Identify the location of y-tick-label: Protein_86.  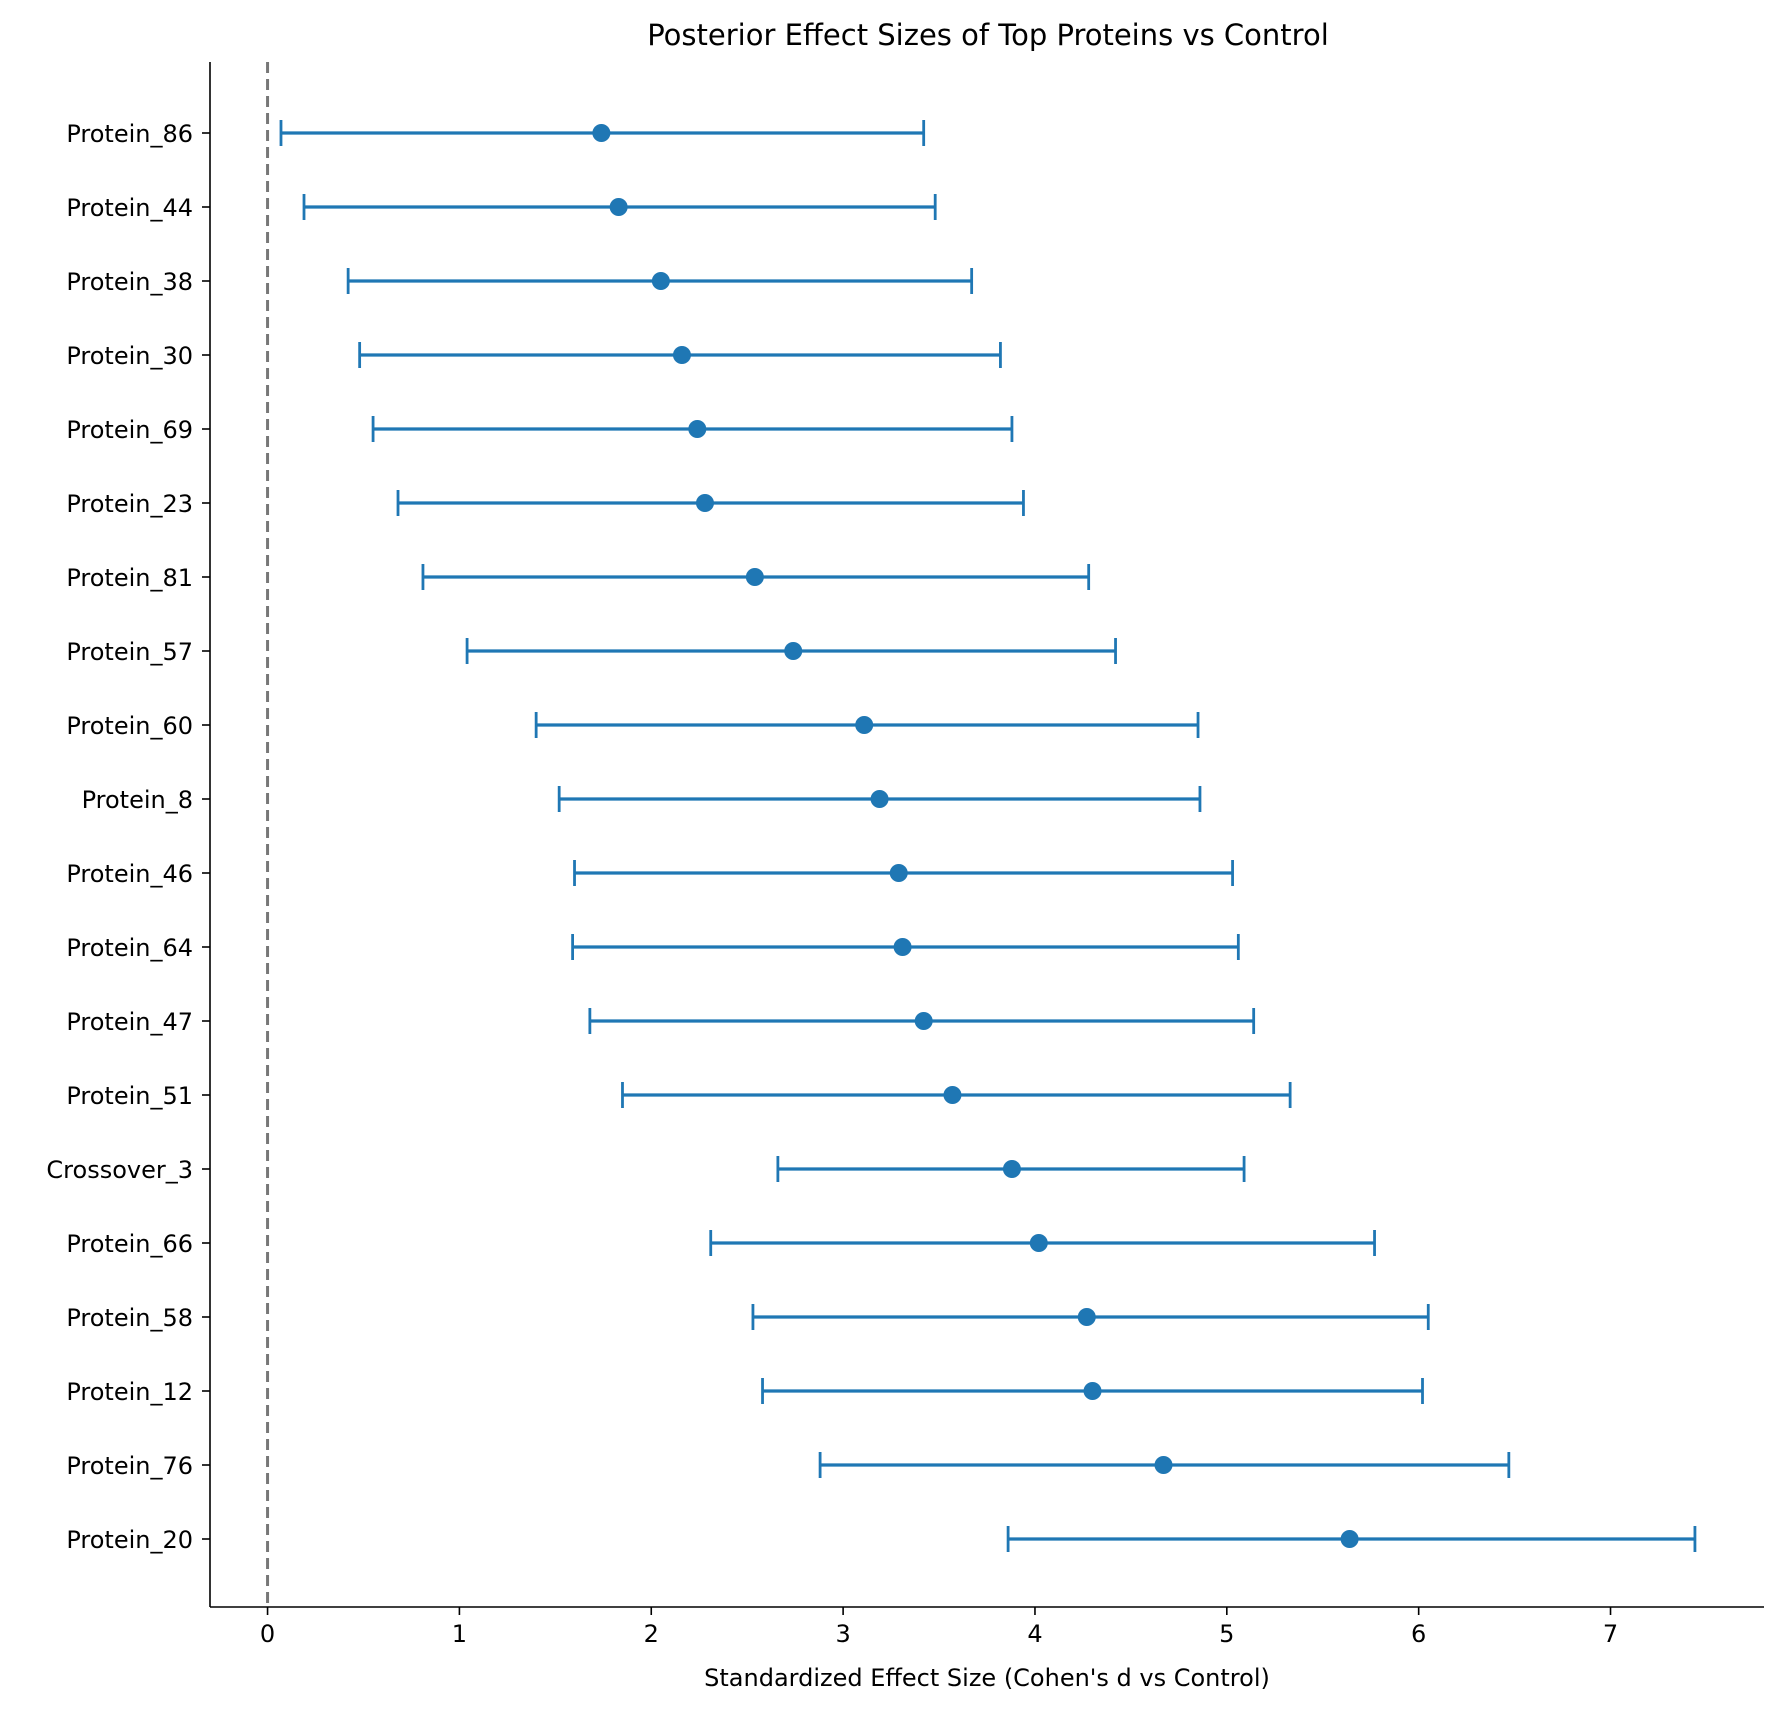
(129, 134).